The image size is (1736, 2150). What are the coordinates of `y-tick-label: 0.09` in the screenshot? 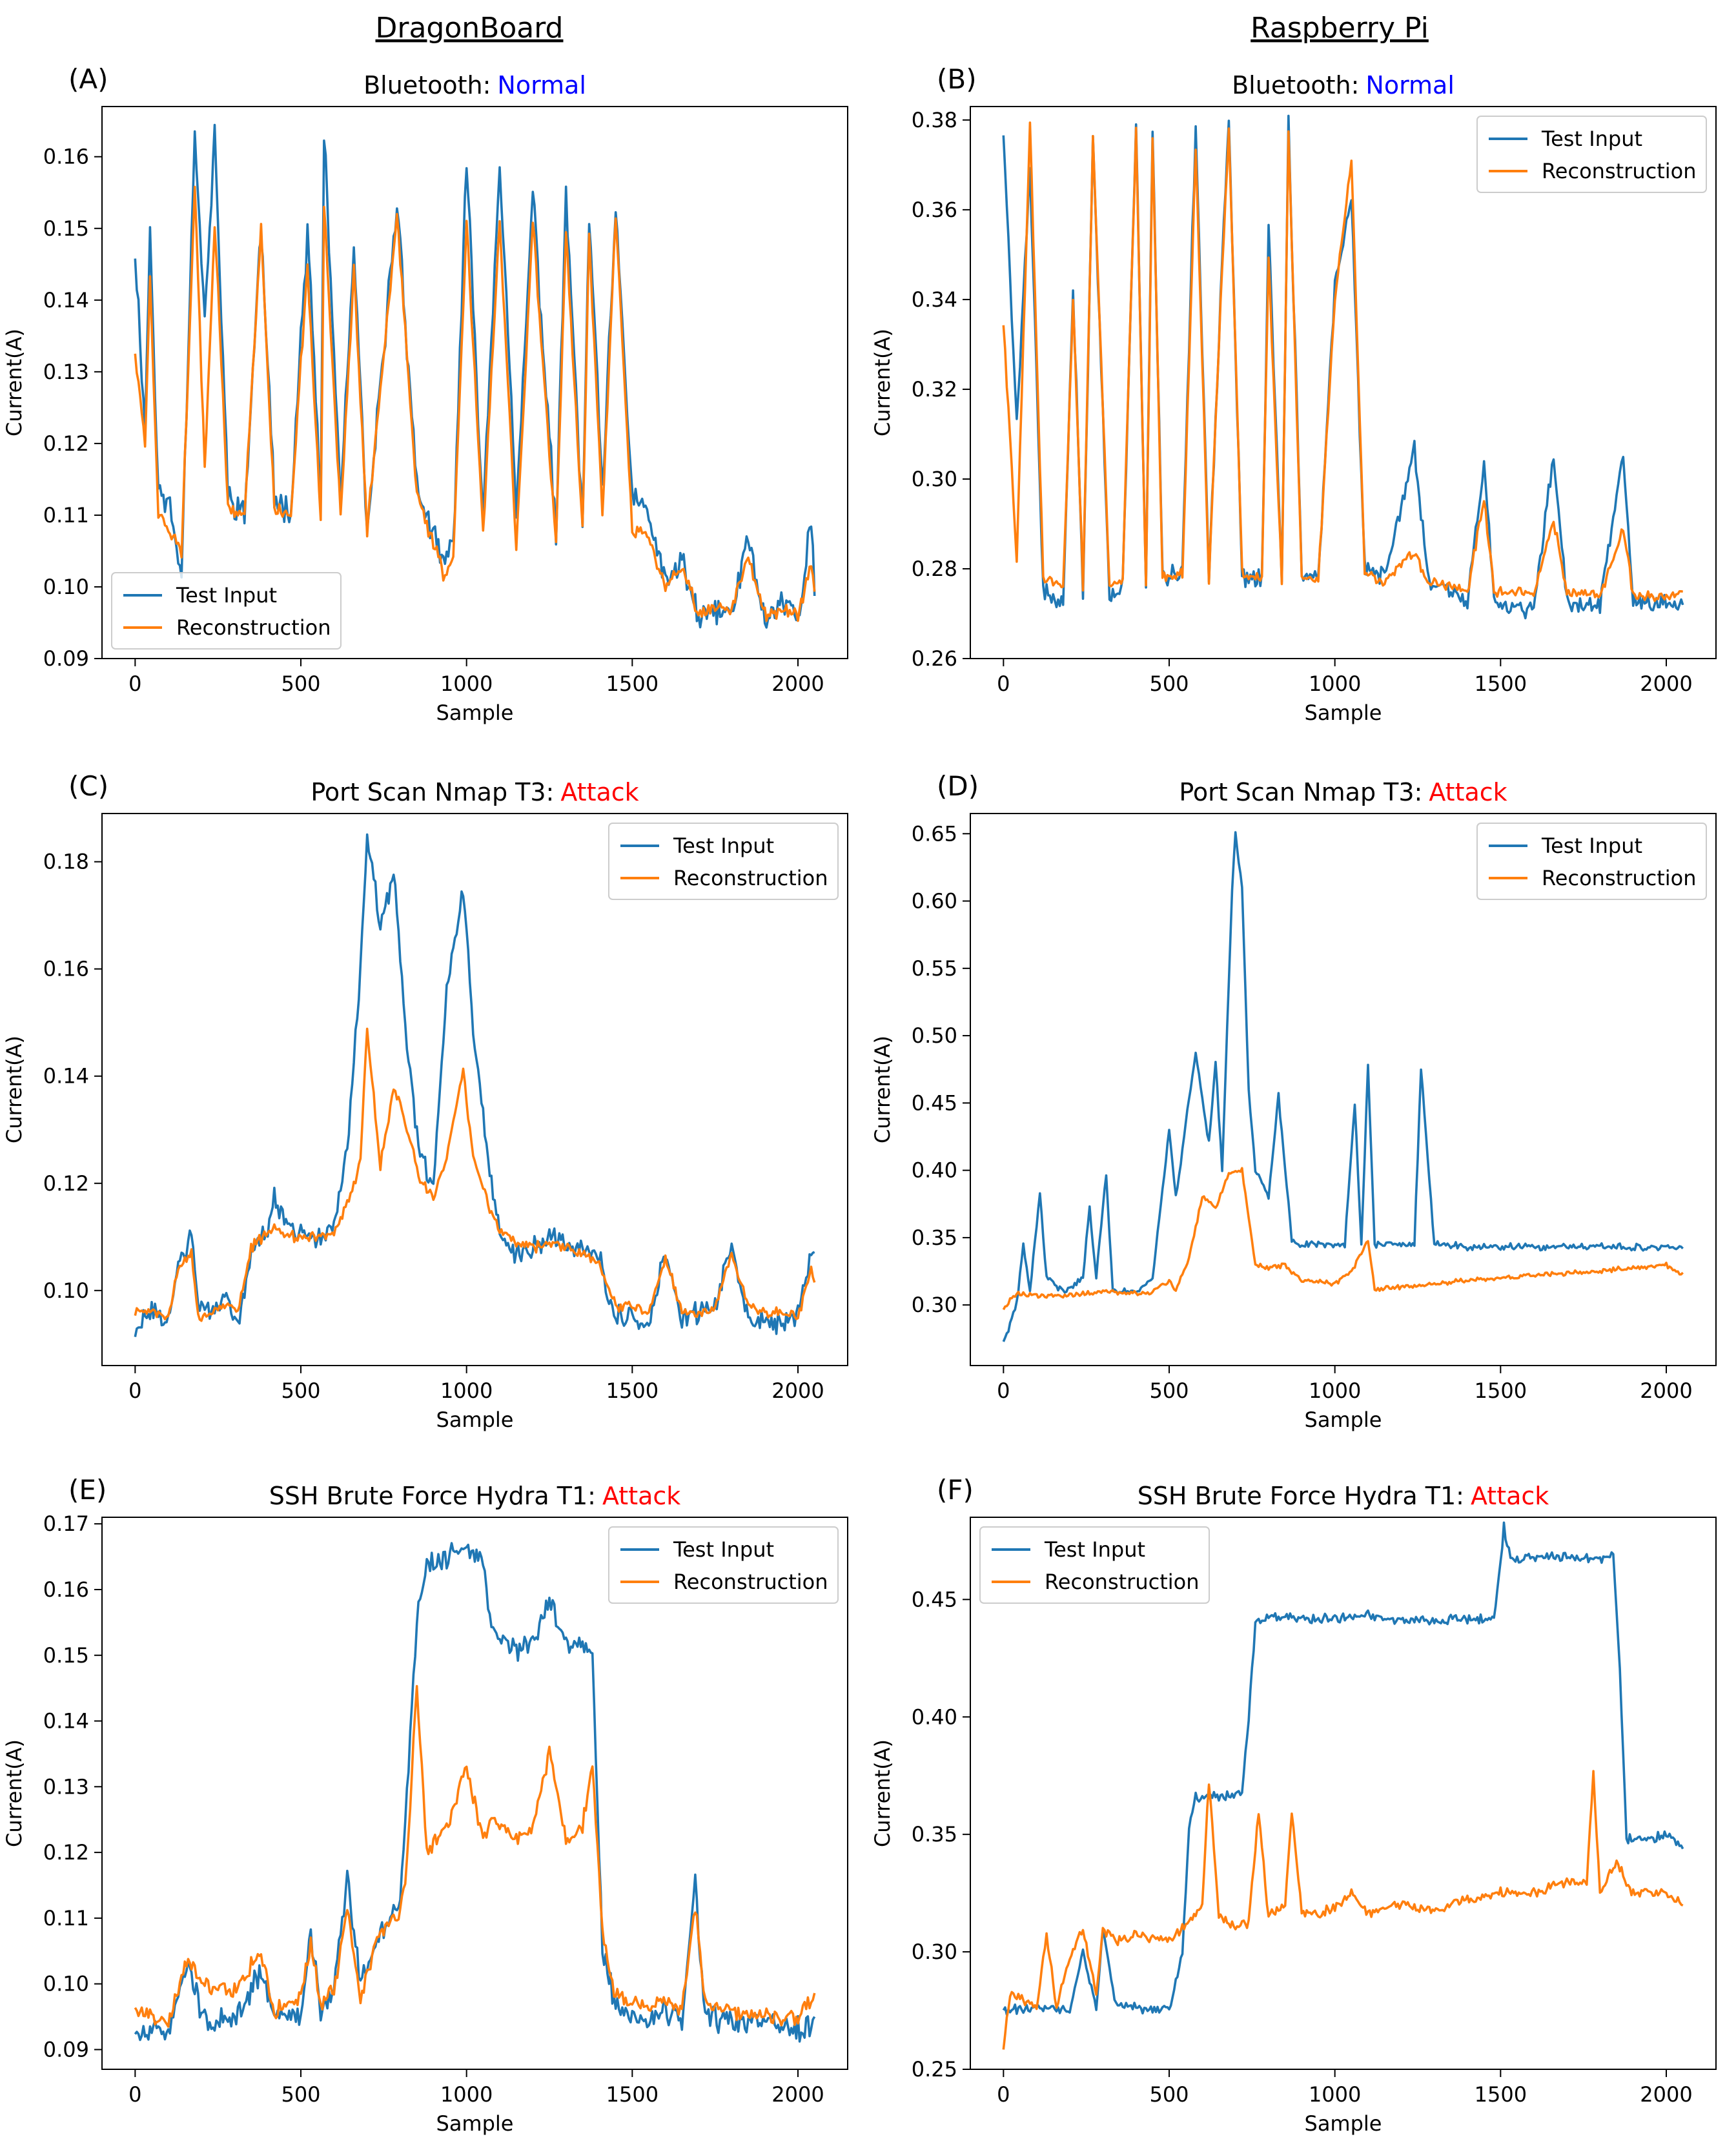 It's located at (66, 658).